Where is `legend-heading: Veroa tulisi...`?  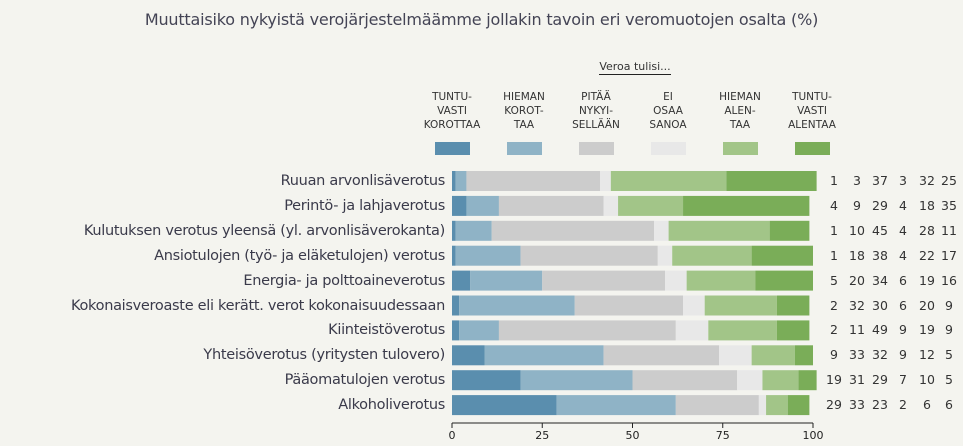
legend-heading: Veroa tulisi... is located at coordinates (635, 67).